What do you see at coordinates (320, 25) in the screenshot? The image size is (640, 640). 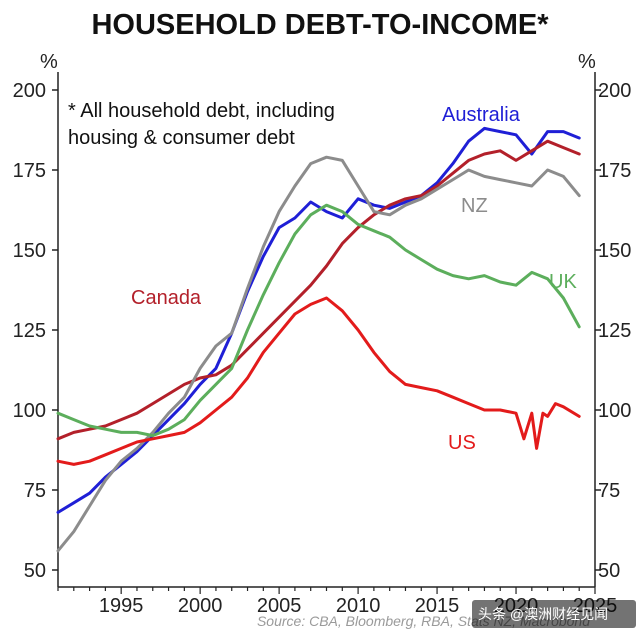 I see `chart-title: HOUSEHOLD DEBT-TO-INCOME*` at bounding box center [320, 25].